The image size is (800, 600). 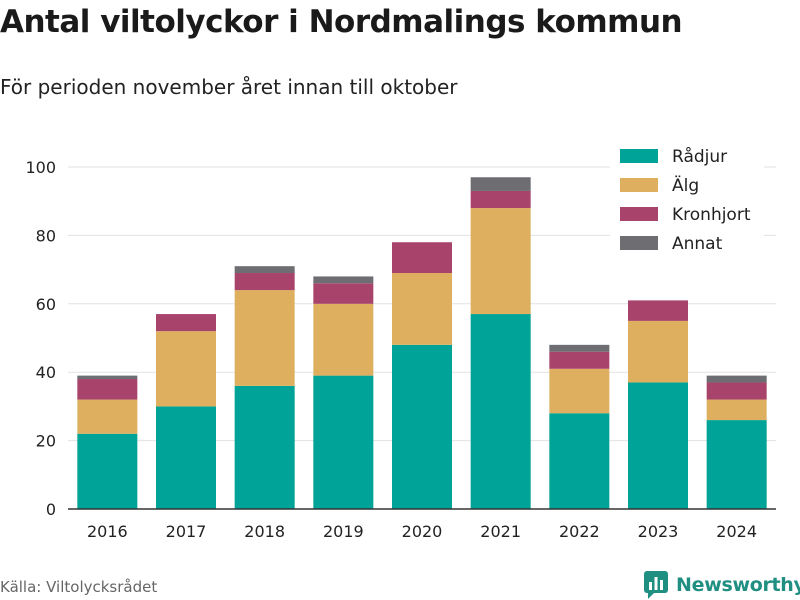 I want to click on bar-2023-kronhjort, so click(x=658, y=310).